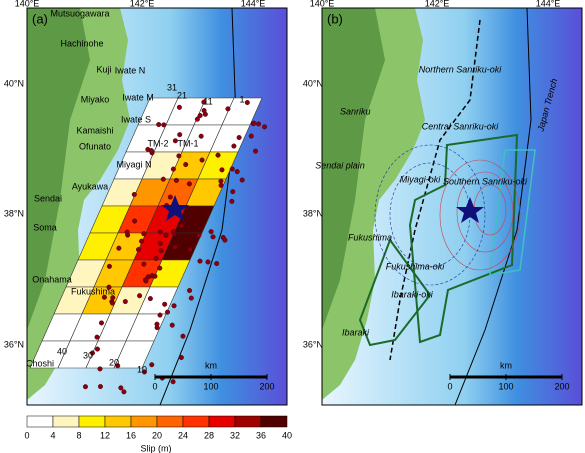 The image size is (585, 453). What do you see at coordinates (78, 435) in the screenshot?
I see `colorbar-tick-label: 8` at bounding box center [78, 435].